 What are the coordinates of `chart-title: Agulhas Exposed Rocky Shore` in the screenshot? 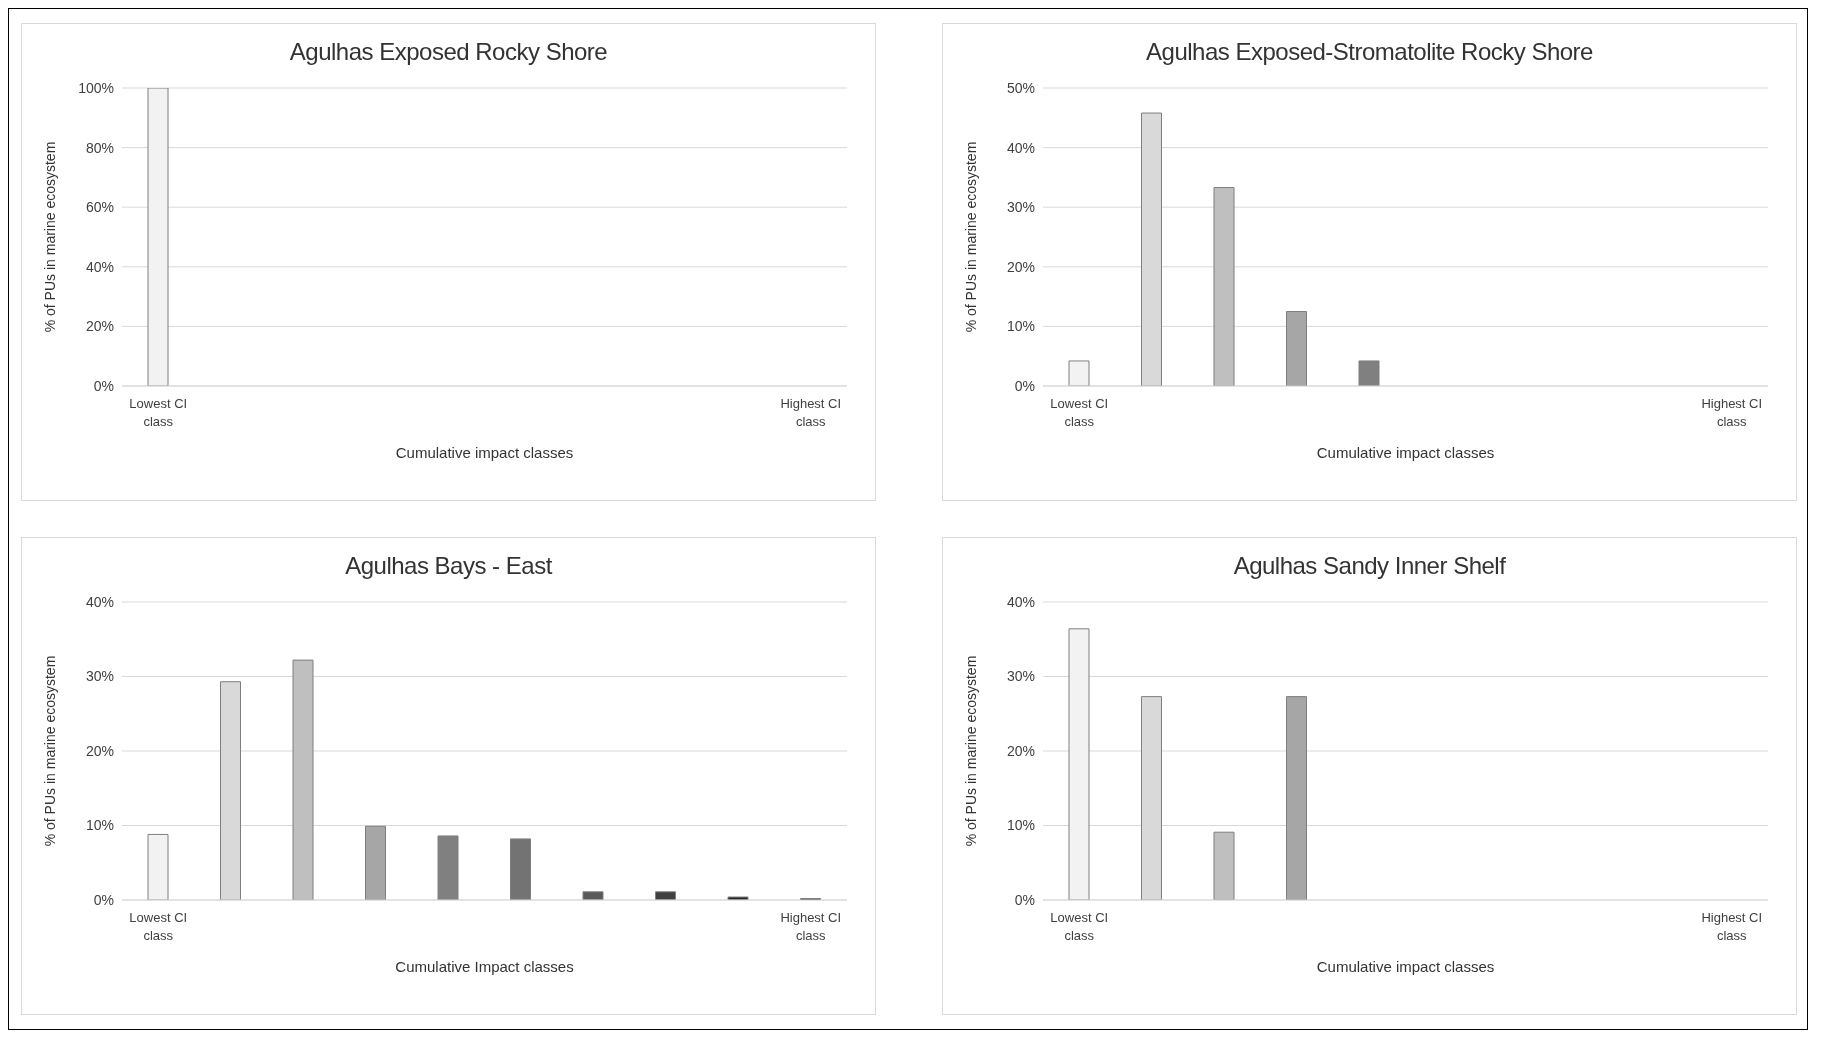 It's located at (448, 52).